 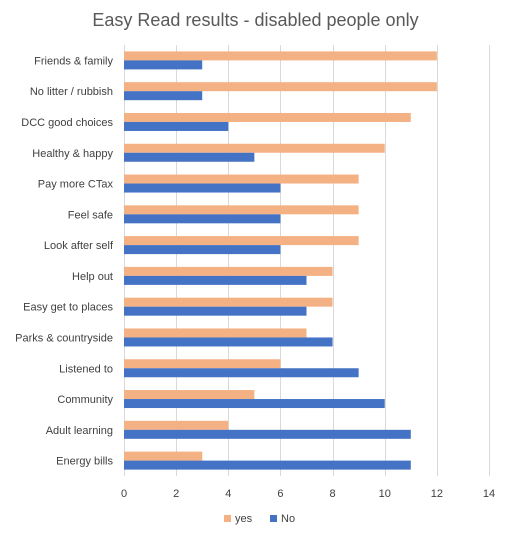 What do you see at coordinates (72, 154) in the screenshot?
I see `category-label: Healthy & happy` at bounding box center [72, 154].